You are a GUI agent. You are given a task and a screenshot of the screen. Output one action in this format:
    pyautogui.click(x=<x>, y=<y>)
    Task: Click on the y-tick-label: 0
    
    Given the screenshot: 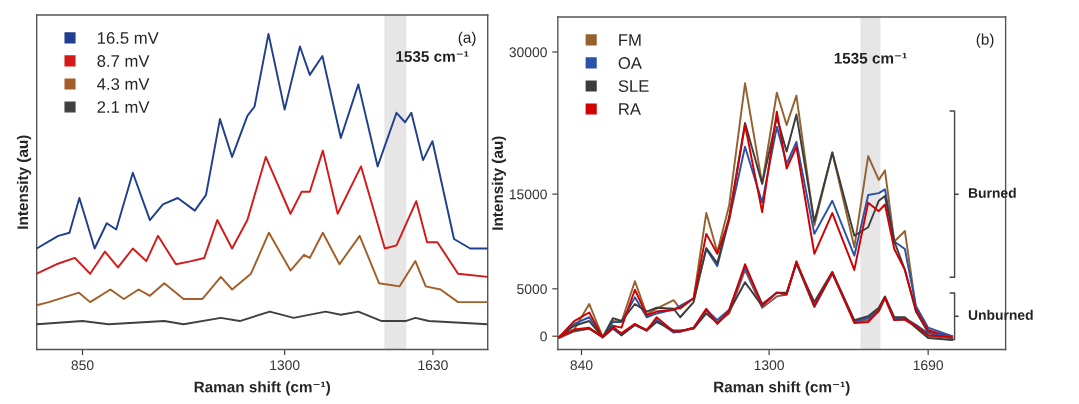 What is the action you would take?
    pyautogui.click(x=543, y=336)
    